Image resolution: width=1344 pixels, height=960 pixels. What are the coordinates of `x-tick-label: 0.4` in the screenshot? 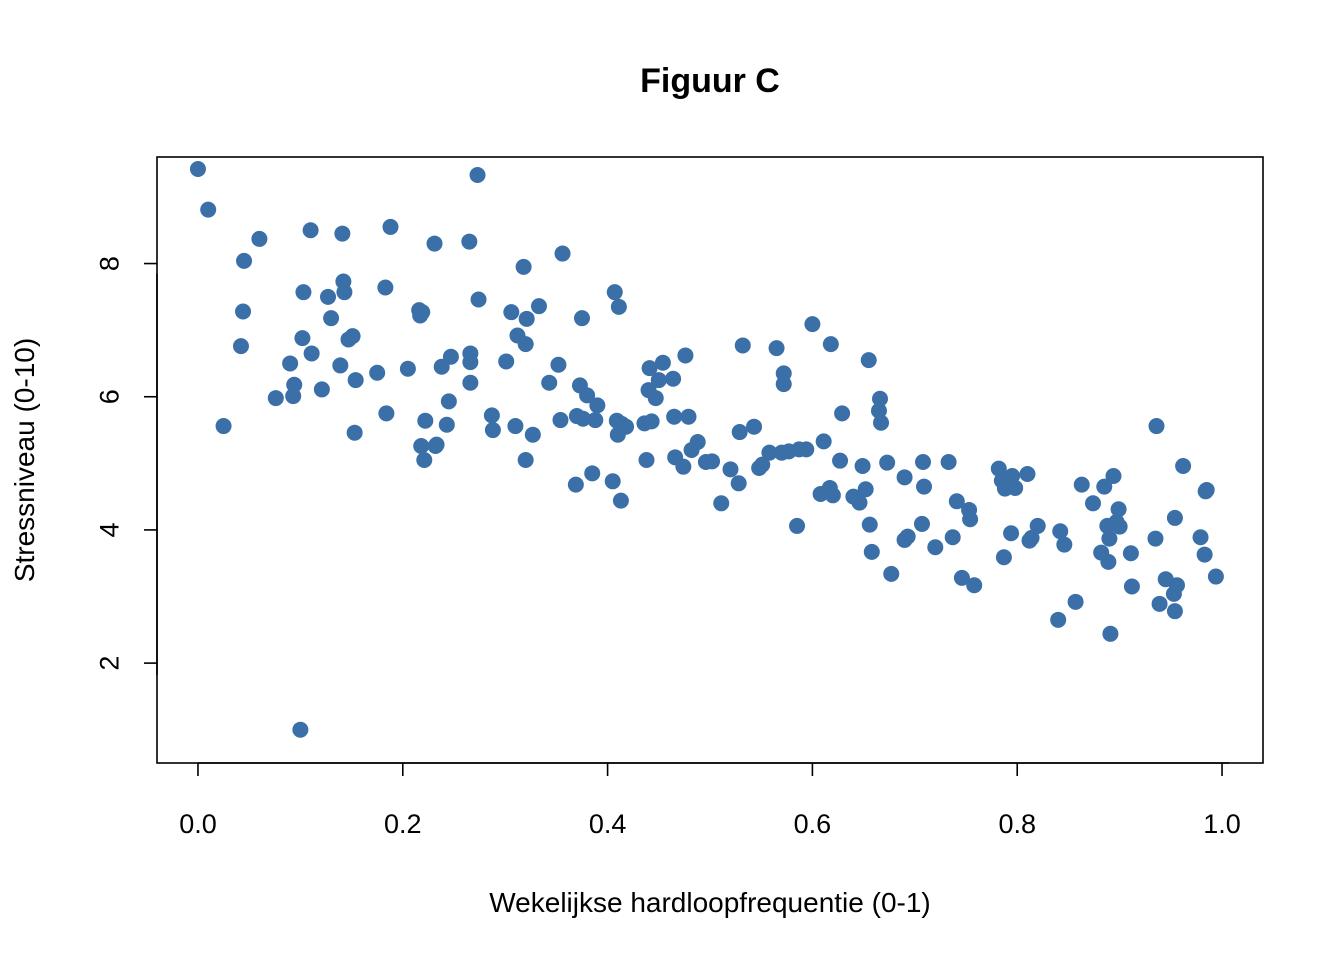 It's located at (608, 824).